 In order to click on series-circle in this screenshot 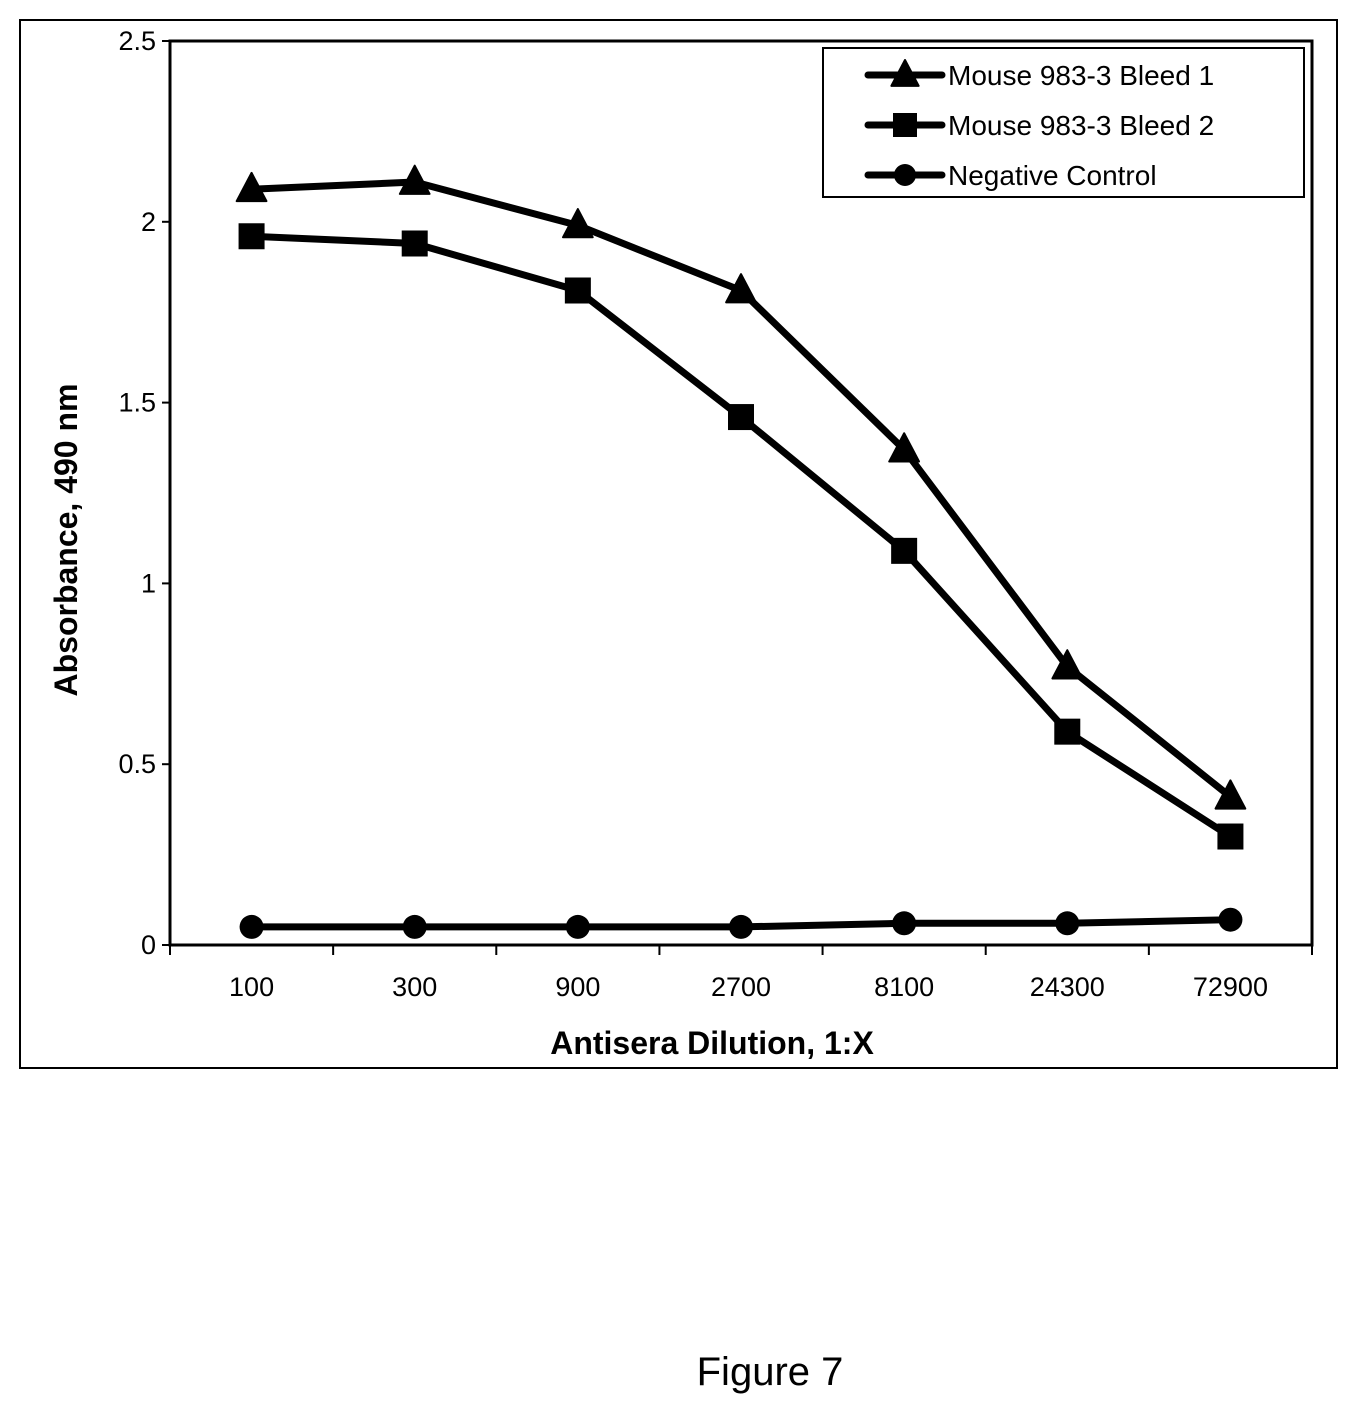, I will do `click(741, 923)`.